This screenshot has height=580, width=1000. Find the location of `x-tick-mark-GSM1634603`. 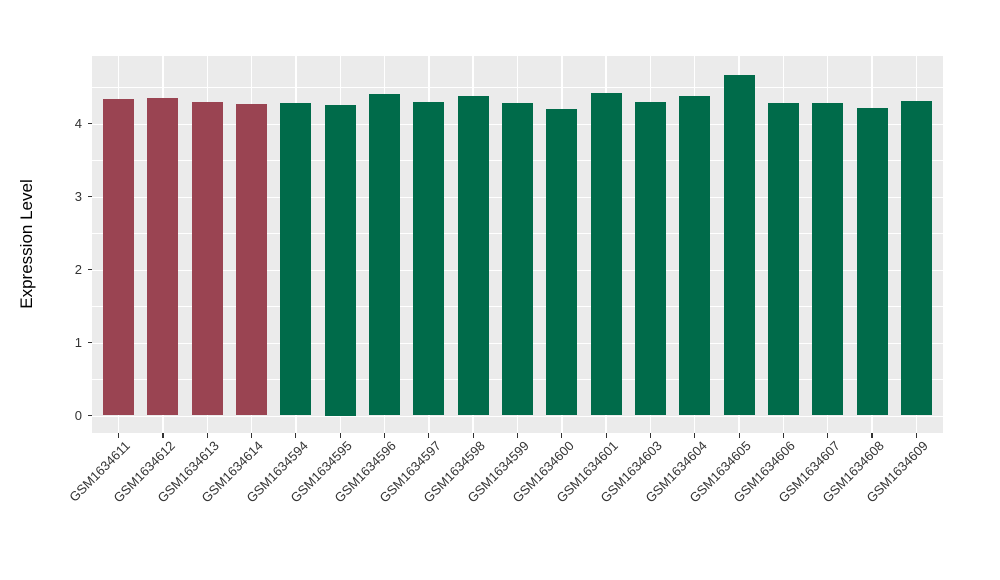

x-tick-mark-GSM1634603 is located at coordinates (650, 435).